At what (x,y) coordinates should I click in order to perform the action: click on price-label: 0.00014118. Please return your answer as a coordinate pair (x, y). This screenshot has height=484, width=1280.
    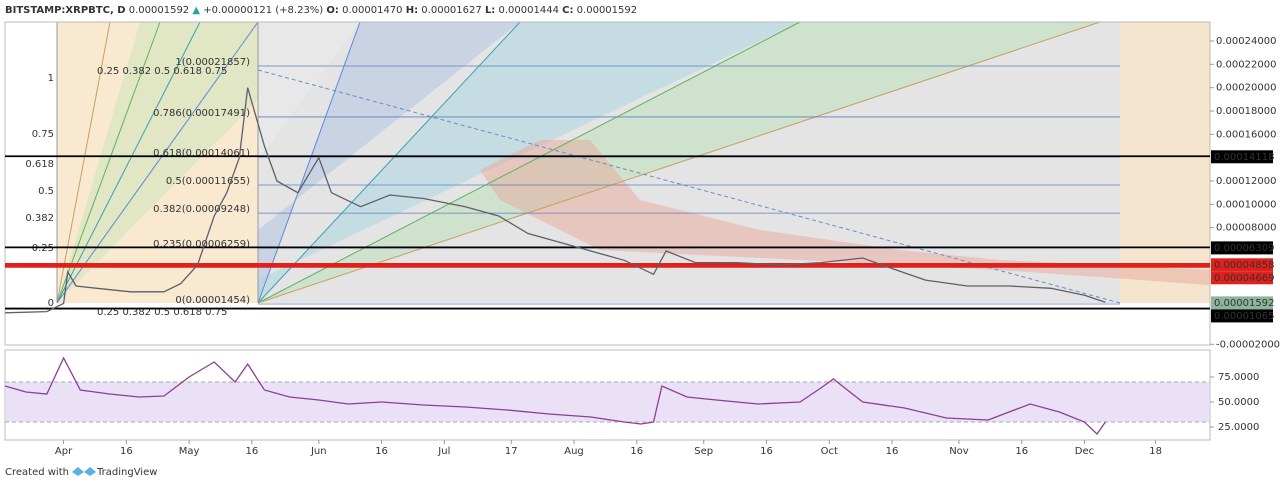
    Looking at the image, I should click on (1244, 157).